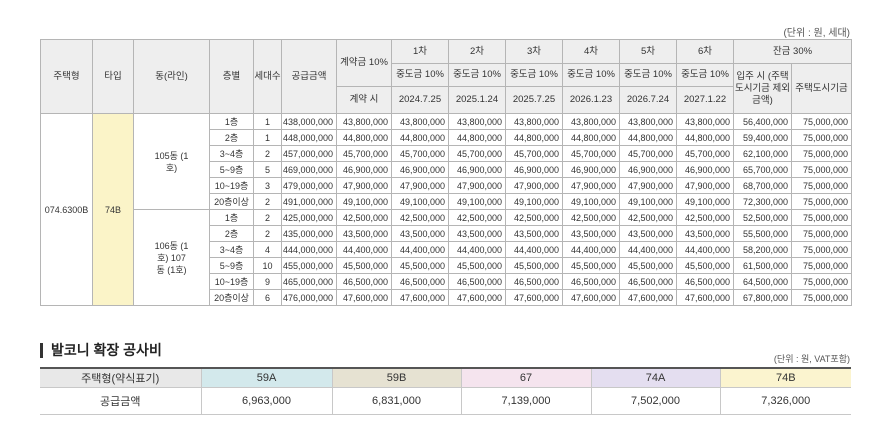 This screenshot has width=894, height=426. Describe the element at coordinates (591, 100) in the screenshot. I see `header-mid-date: 2026.1.23` at that location.